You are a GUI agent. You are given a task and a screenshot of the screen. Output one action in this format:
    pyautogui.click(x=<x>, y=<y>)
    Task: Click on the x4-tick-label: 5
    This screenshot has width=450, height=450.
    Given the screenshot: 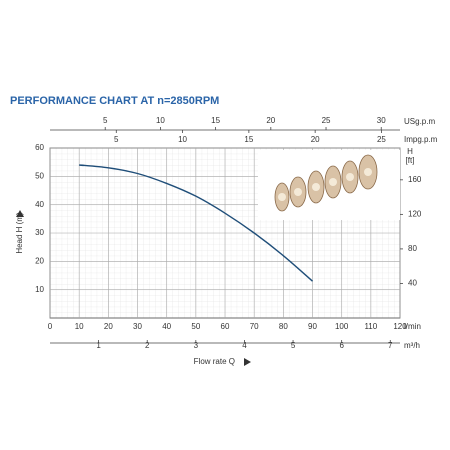 What is the action you would take?
    pyautogui.click(x=116, y=139)
    